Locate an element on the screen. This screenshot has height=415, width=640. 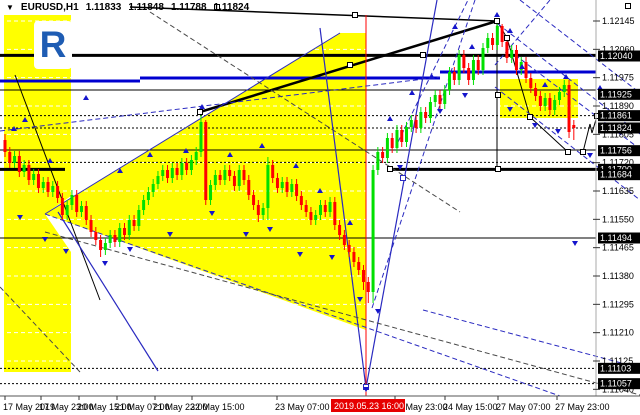
price-flag-label: 1.11824 is located at coordinates (616, 128).